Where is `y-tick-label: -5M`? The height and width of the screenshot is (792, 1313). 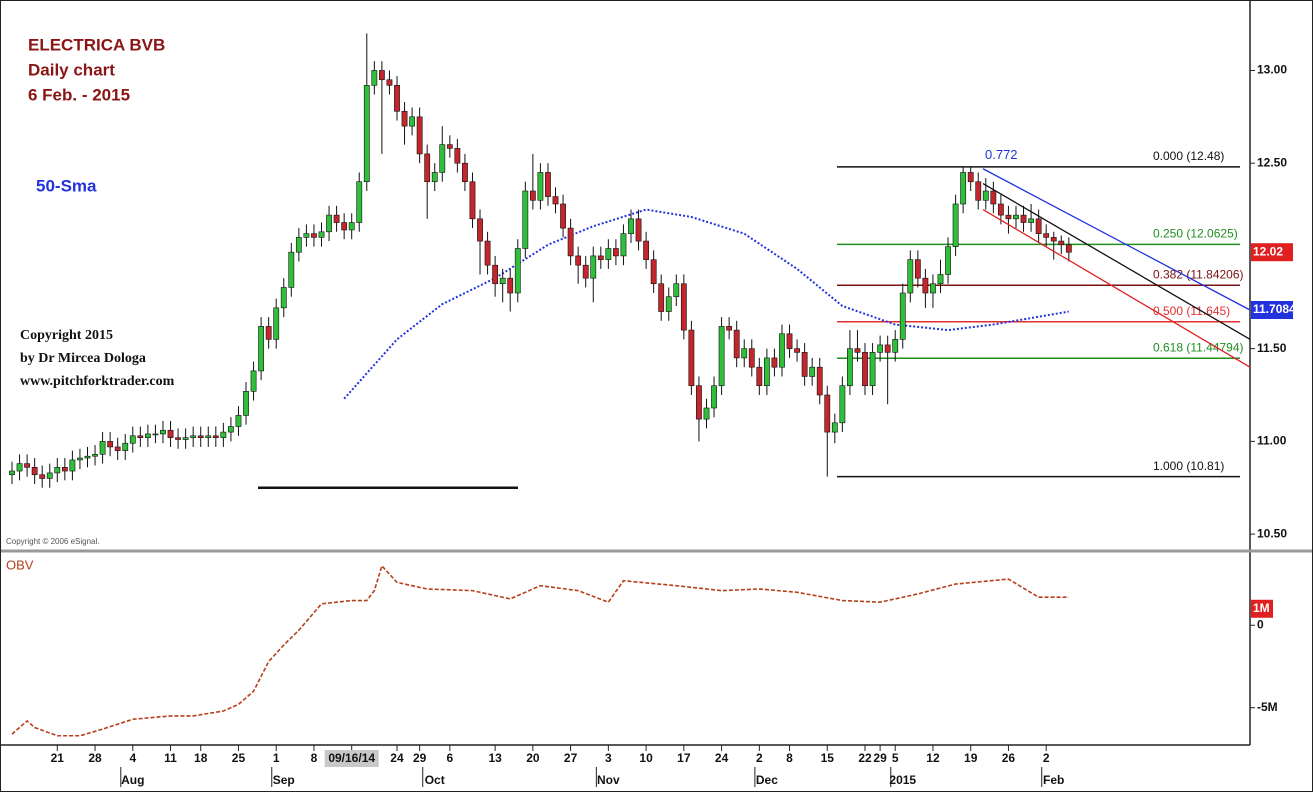
y-tick-label: -5M is located at coordinates (1267, 707).